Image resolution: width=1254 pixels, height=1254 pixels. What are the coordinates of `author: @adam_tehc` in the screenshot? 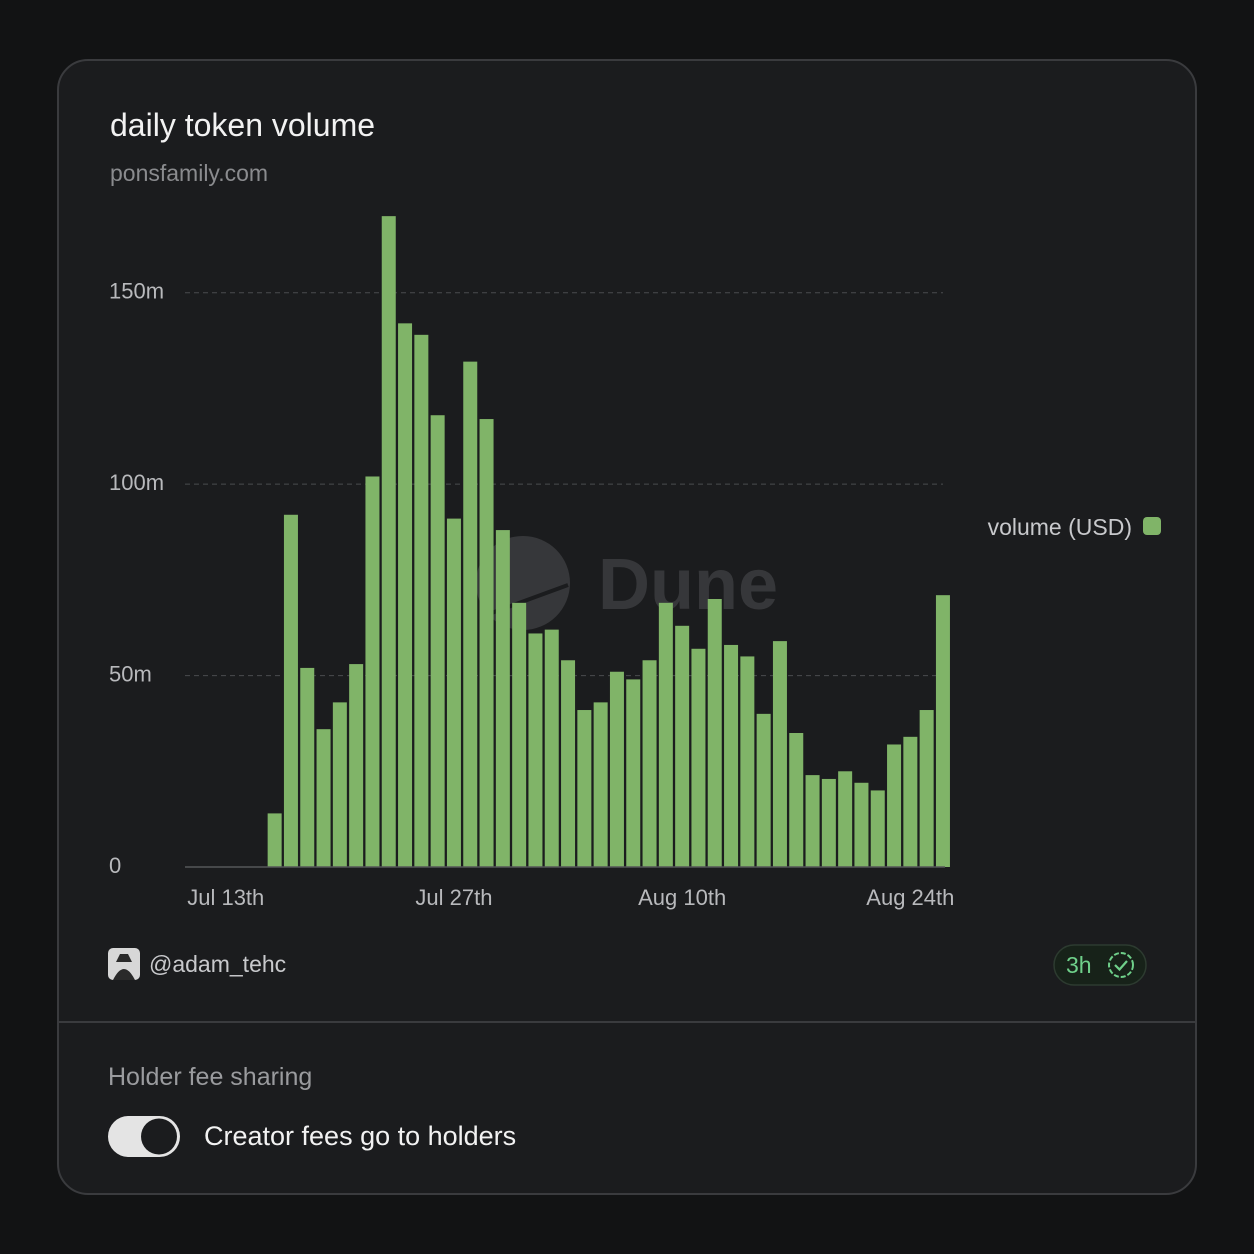 It's located at (197, 964).